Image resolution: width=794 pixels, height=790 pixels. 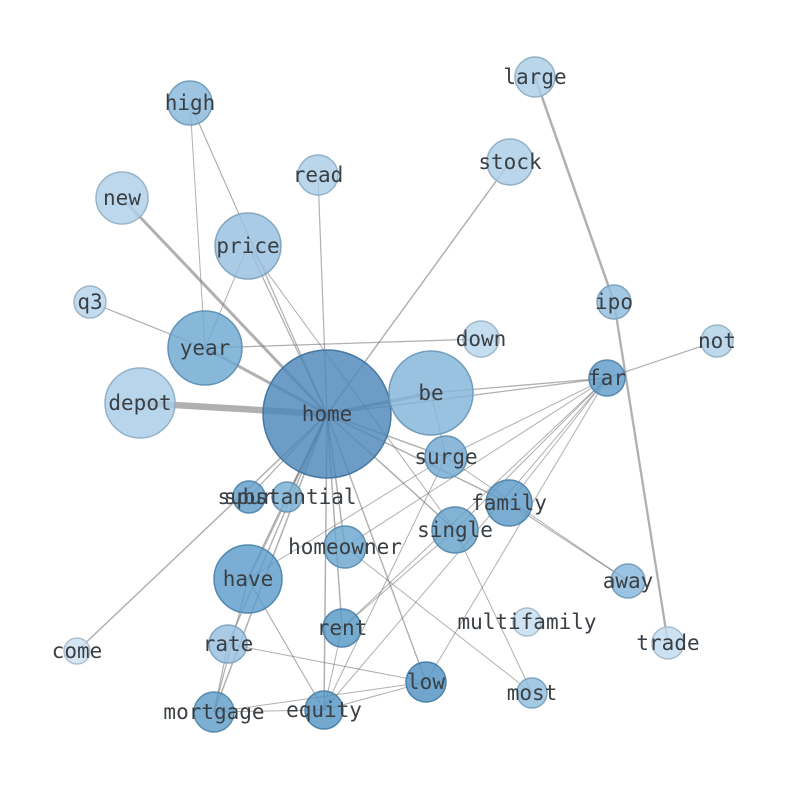 What do you see at coordinates (248, 246) in the screenshot?
I see `node-price` at bounding box center [248, 246].